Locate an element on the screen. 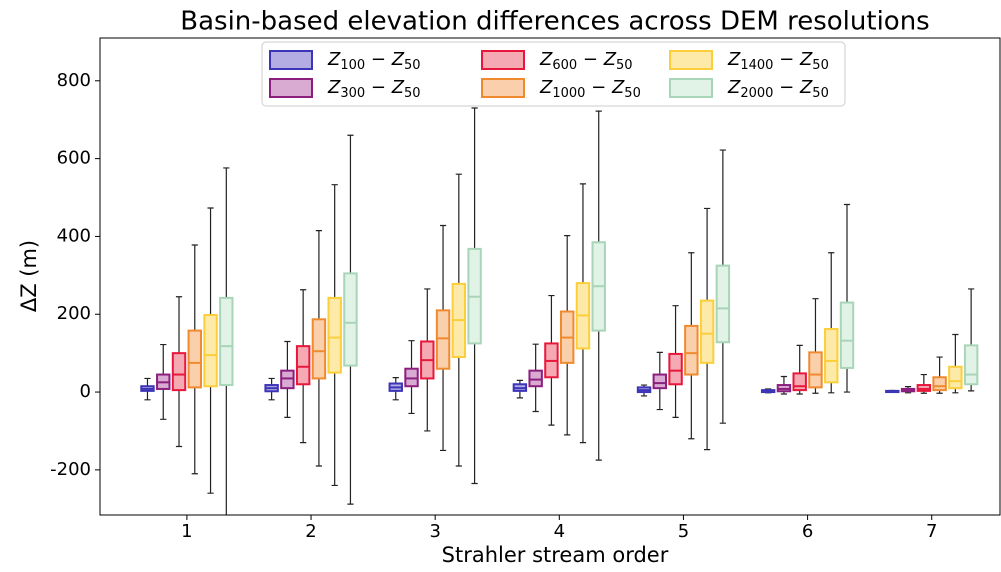 Image resolution: width=1001 pixels, height=572 pixels. y-tick-label: 400 is located at coordinates (74, 235).